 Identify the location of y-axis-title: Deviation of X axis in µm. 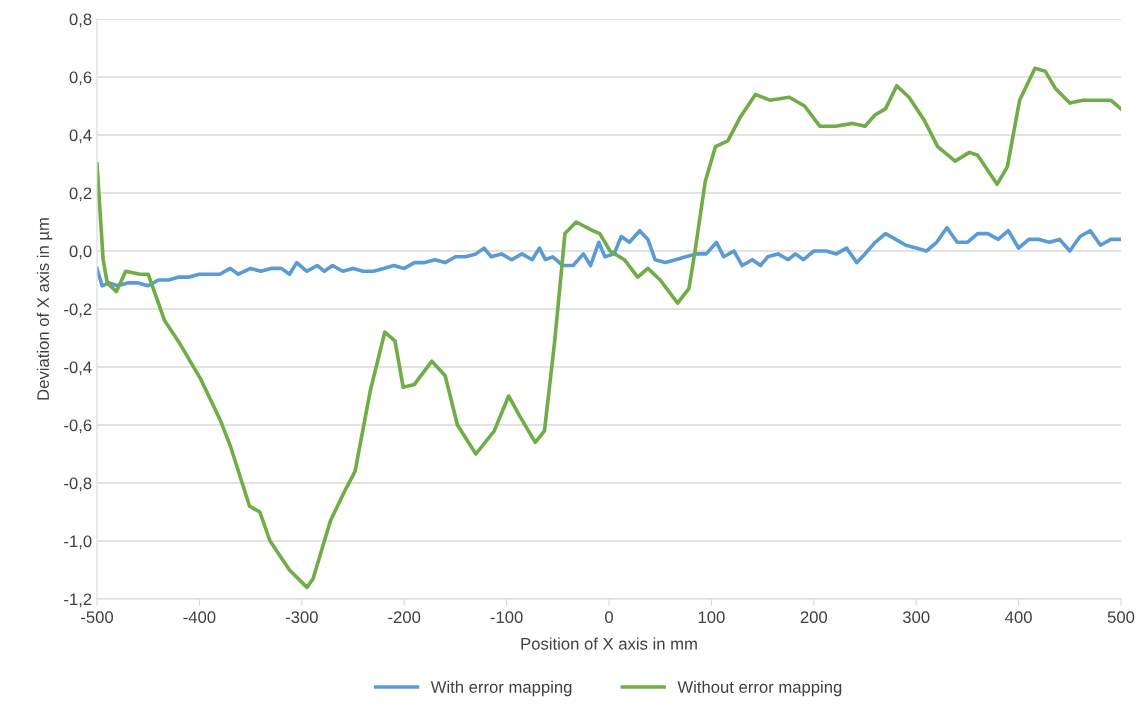
(44, 309).